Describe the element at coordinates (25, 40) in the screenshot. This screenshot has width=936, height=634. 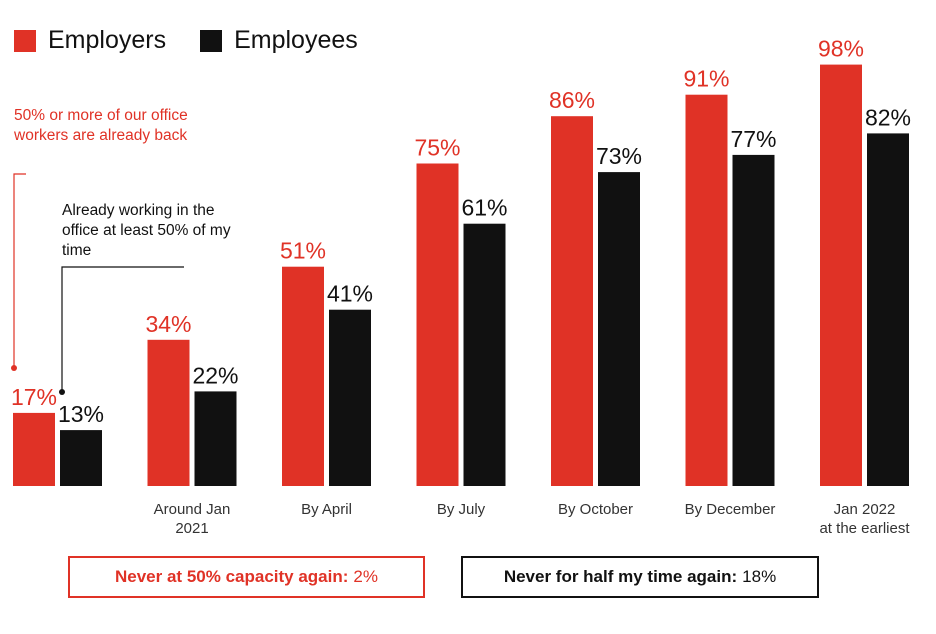
I see `legend-swatch-employers` at that location.